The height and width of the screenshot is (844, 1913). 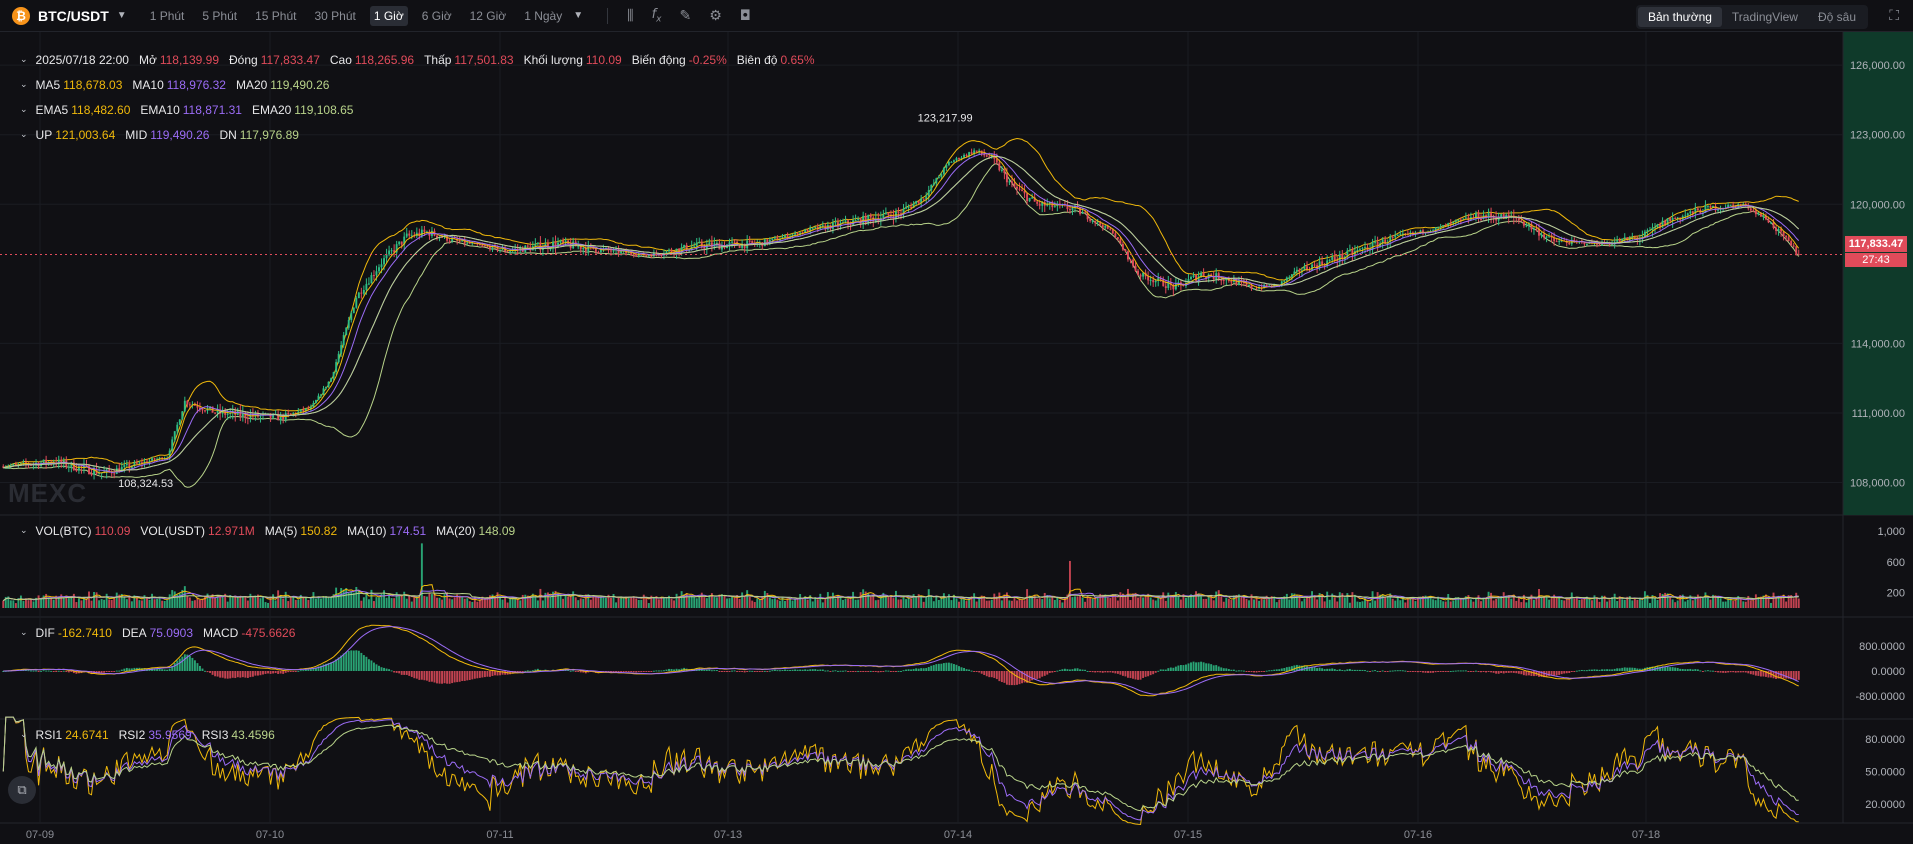 What do you see at coordinates (578, 15) in the screenshot?
I see `interval-more-chevron-icon: ▼` at bounding box center [578, 15].